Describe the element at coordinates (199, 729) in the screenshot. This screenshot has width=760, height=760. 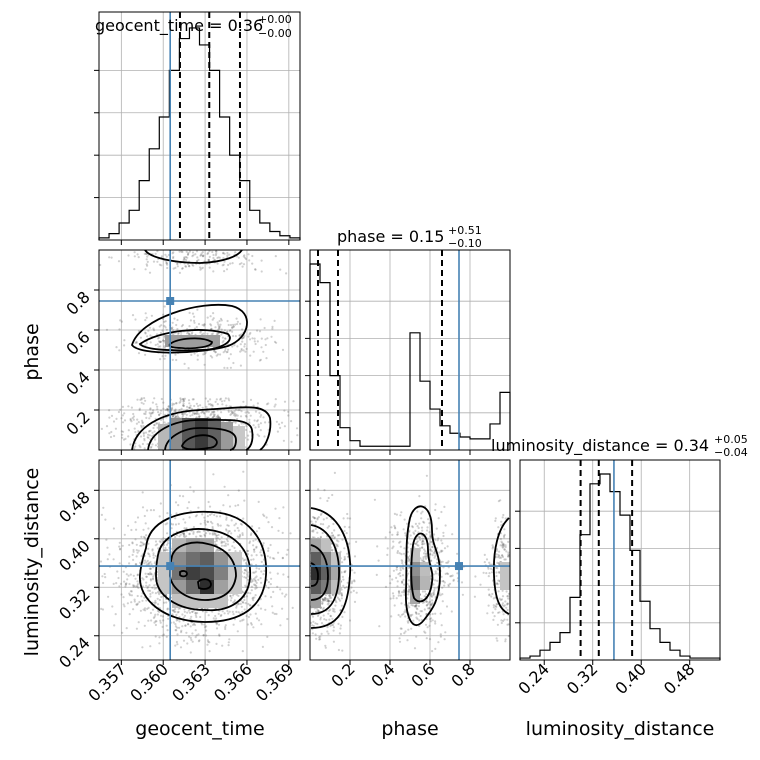
I see `xlabel-geocent-time: geocent_time` at that location.